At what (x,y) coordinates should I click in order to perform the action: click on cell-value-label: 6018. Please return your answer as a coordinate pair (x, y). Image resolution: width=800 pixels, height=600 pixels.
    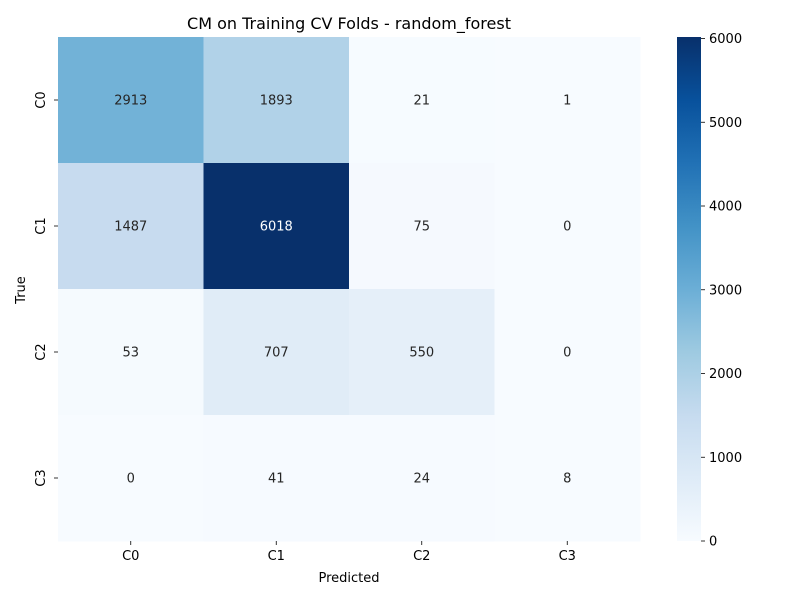
    Looking at the image, I should click on (276, 227).